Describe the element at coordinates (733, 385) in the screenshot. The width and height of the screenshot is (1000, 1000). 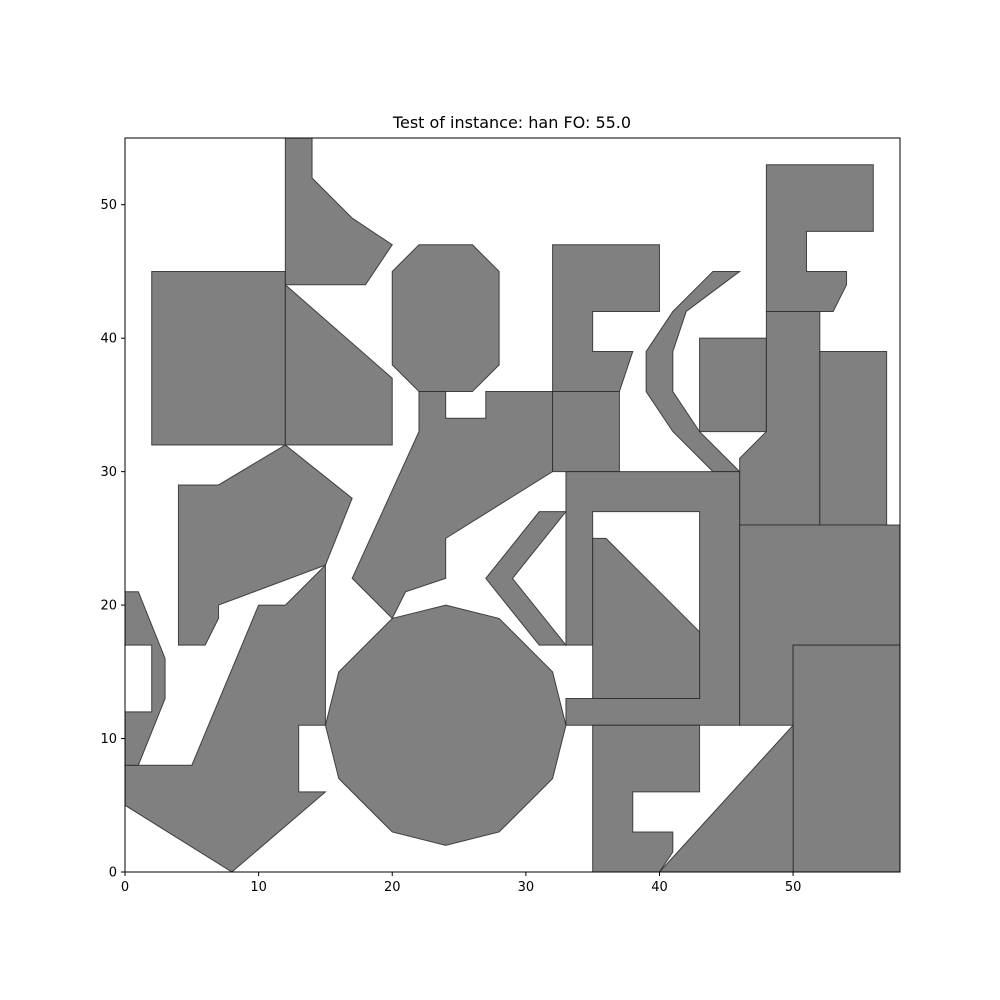
I see `polygon-right-square` at that location.